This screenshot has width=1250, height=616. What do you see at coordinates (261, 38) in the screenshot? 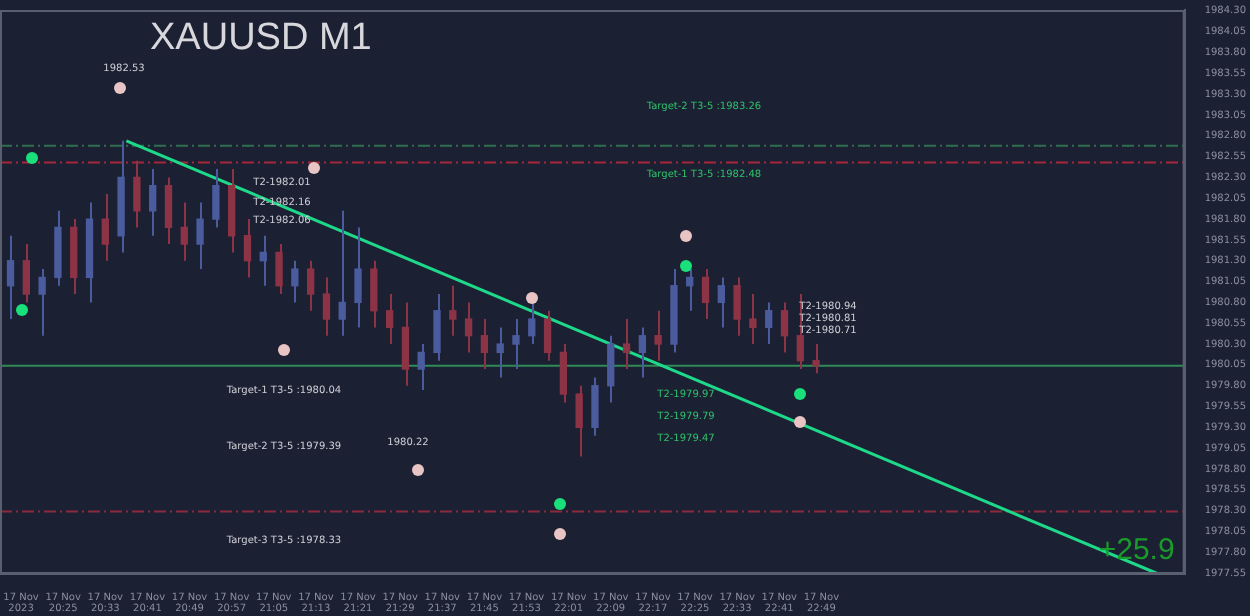
I see `chart-title: XAUUSD M1` at bounding box center [261, 38].